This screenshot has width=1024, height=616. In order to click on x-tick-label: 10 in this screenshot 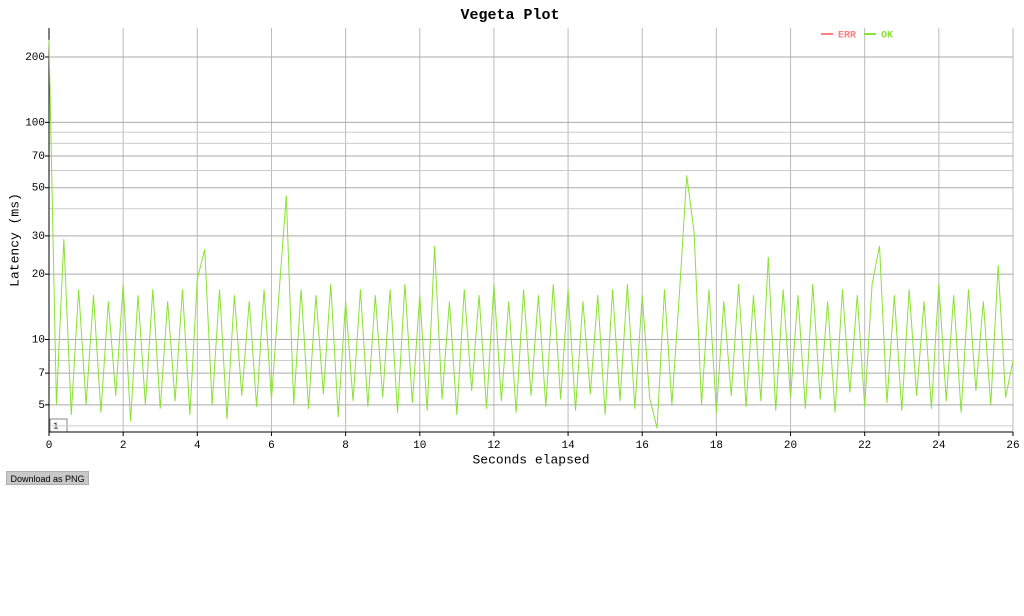, I will do `click(419, 446)`.